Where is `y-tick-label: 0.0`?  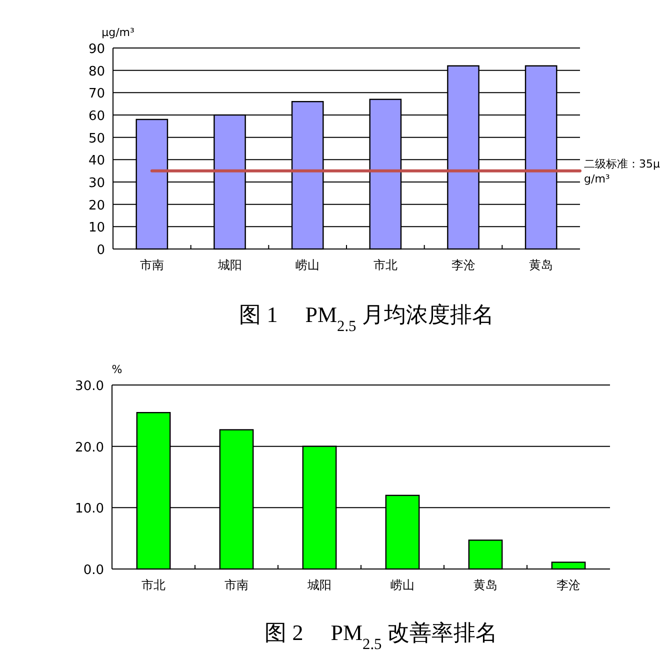 y-tick-label: 0.0 is located at coordinates (93, 570).